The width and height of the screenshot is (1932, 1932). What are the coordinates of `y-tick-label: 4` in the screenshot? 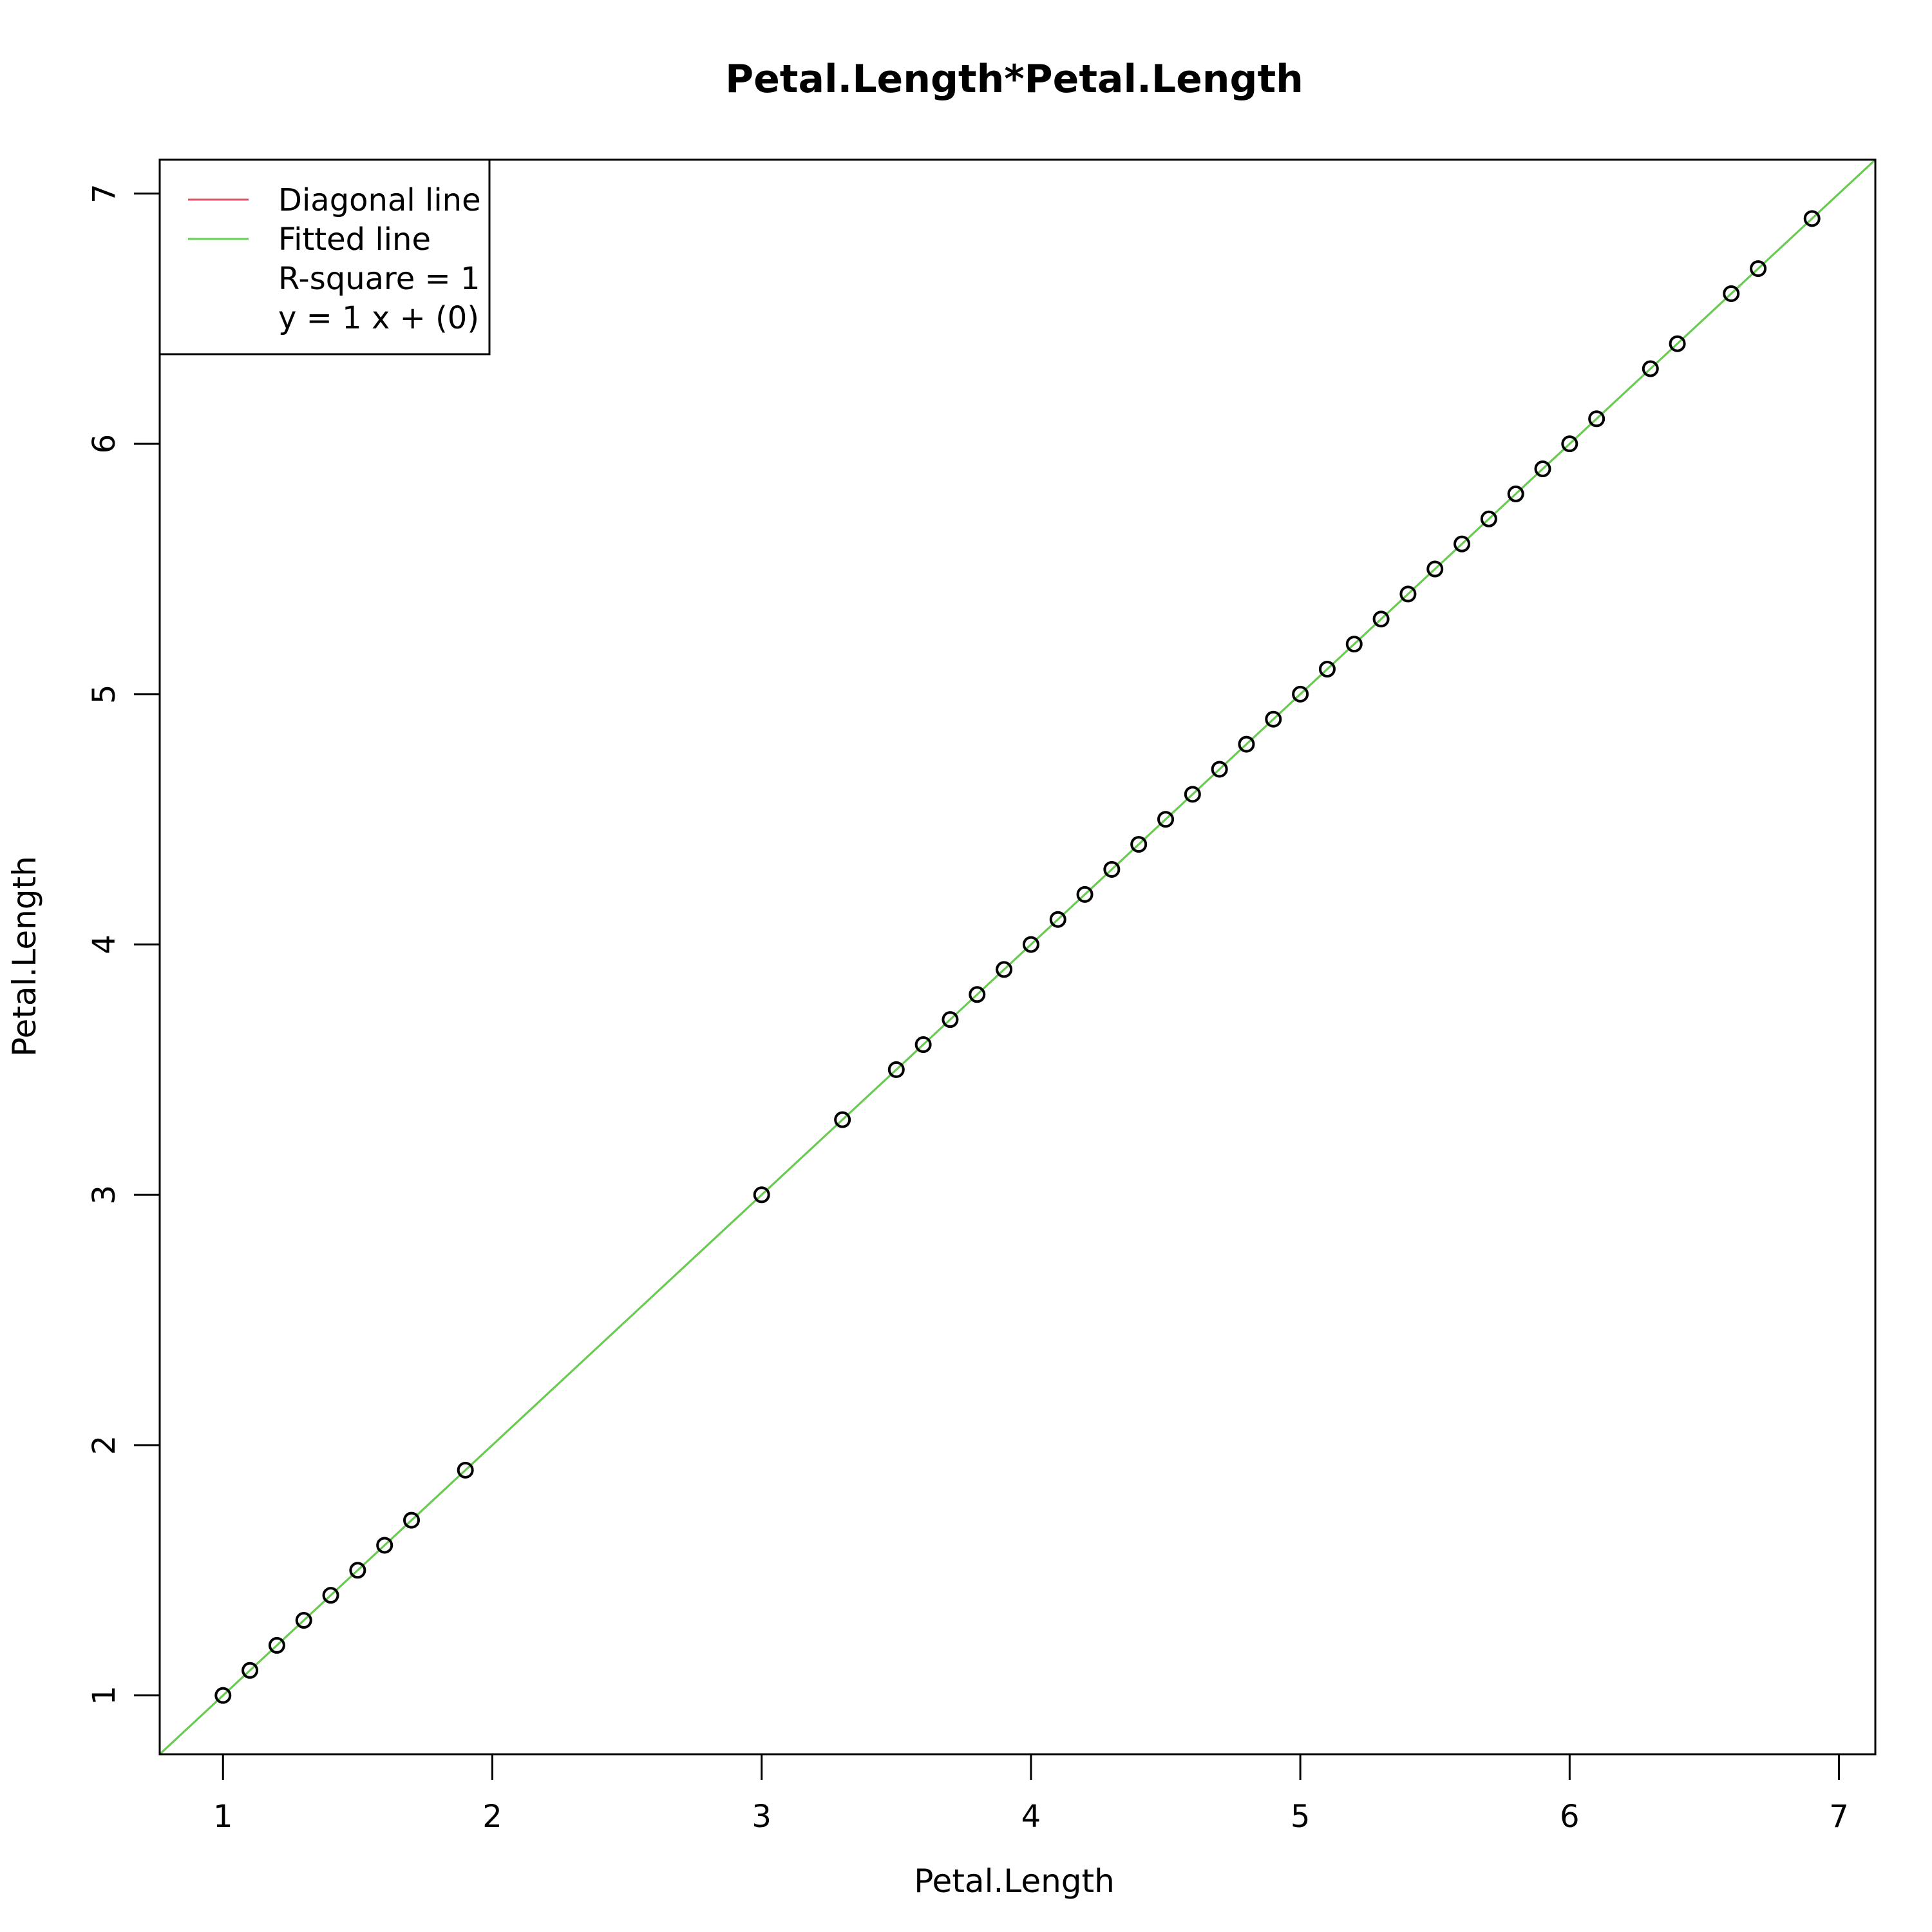 It's located at (104, 944).